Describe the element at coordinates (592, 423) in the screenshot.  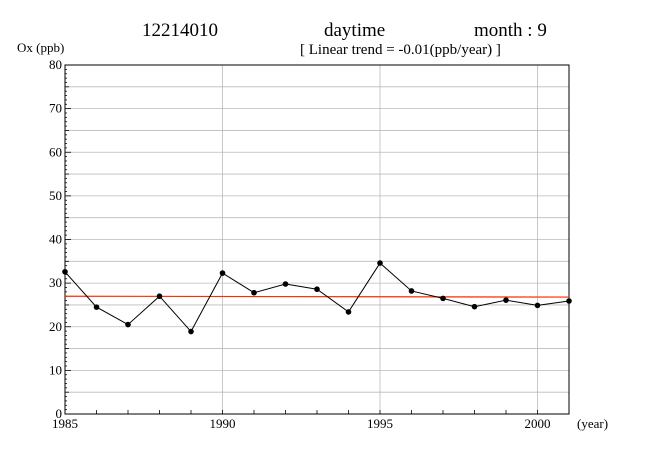
I see `x-axis-label: (year)` at that location.